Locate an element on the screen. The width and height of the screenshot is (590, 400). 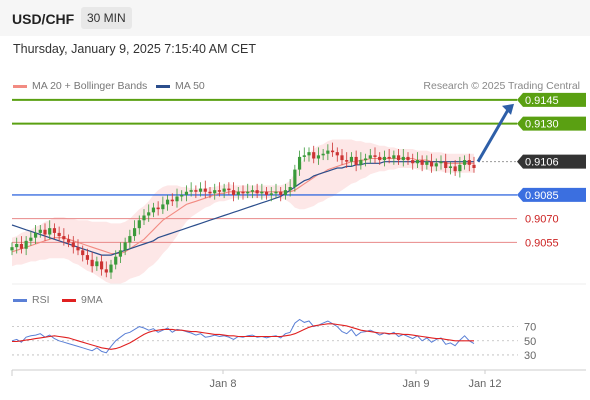
time-tick-label: Jan 9 is located at coordinates (416, 384).